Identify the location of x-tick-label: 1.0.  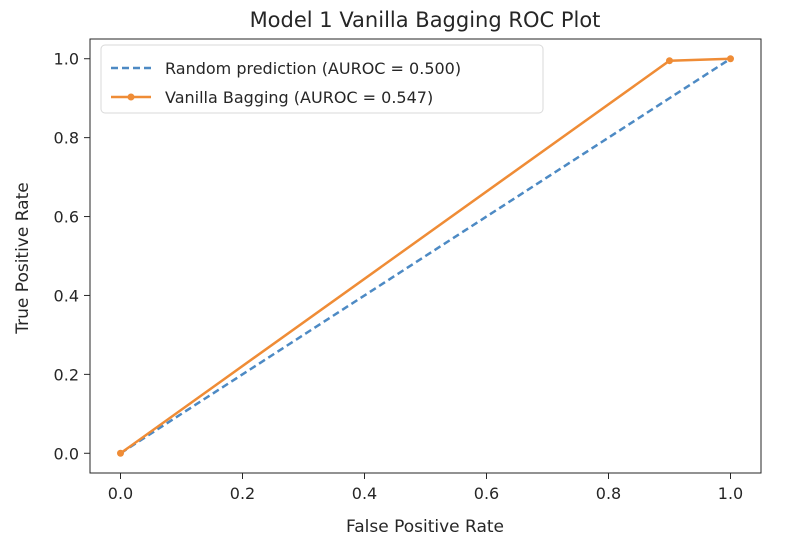
(730, 493).